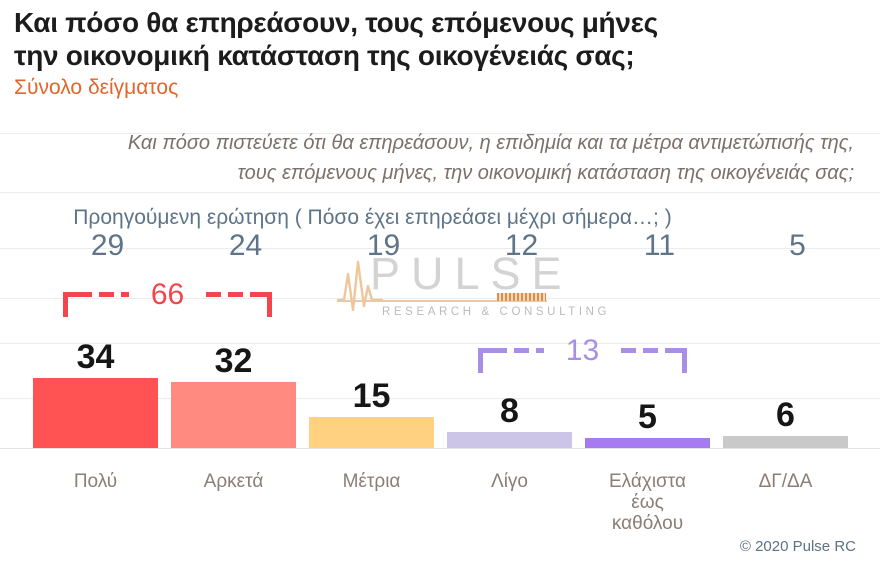 Image resolution: width=880 pixels, height=567 pixels. Describe the element at coordinates (647, 379) in the screenshot. I see `bar-column: 5` at that location.